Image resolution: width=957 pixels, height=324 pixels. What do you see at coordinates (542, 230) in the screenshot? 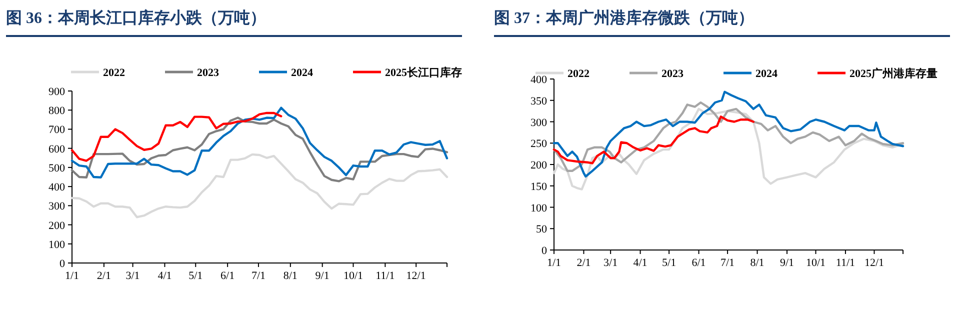
I see `y-tick-label: 50` at bounding box center [542, 230].